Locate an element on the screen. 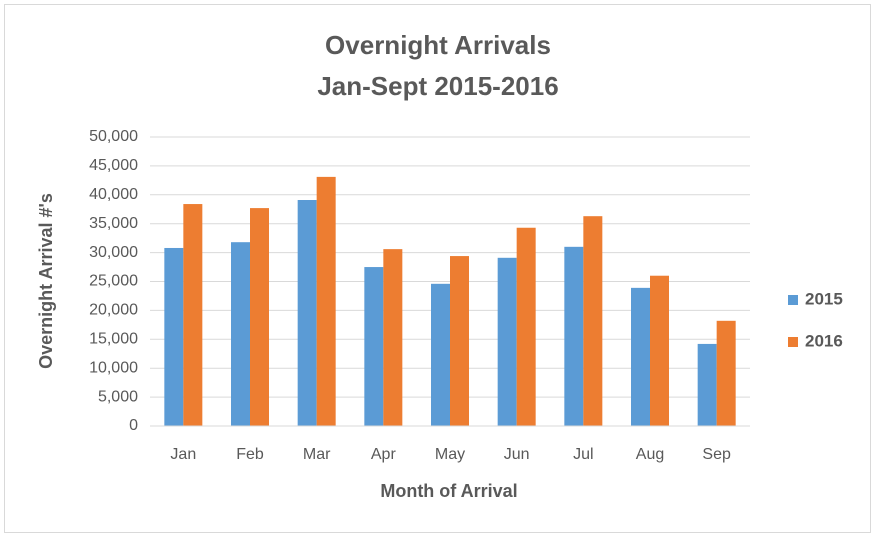  legend-label: 2015 is located at coordinates (824, 298).